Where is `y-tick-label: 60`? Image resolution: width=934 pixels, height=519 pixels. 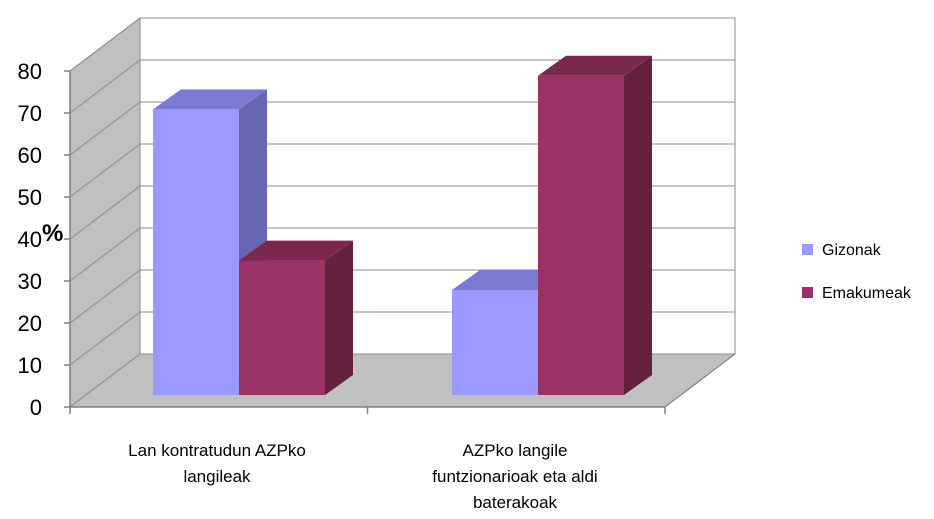 y-tick-label: 60 is located at coordinates (30, 155).